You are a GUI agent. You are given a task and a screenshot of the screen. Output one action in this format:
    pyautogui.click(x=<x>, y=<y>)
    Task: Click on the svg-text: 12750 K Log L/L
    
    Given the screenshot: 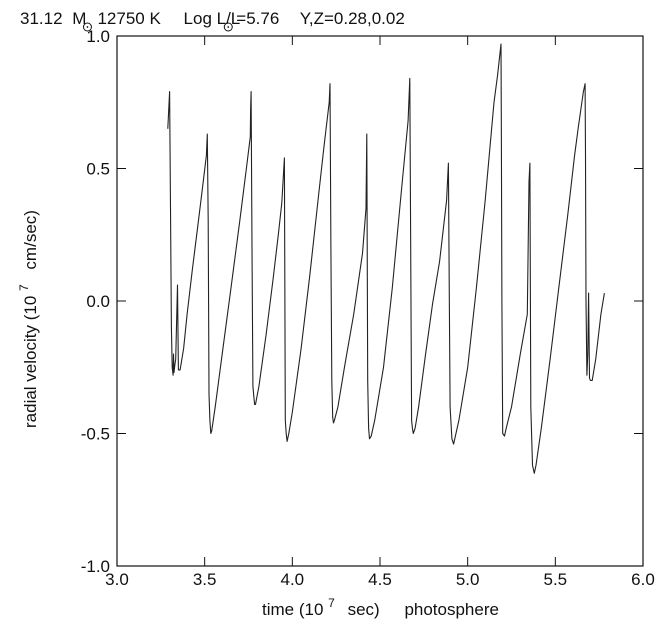 What is the action you would take?
    pyautogui.click(x=168, y=18)
    